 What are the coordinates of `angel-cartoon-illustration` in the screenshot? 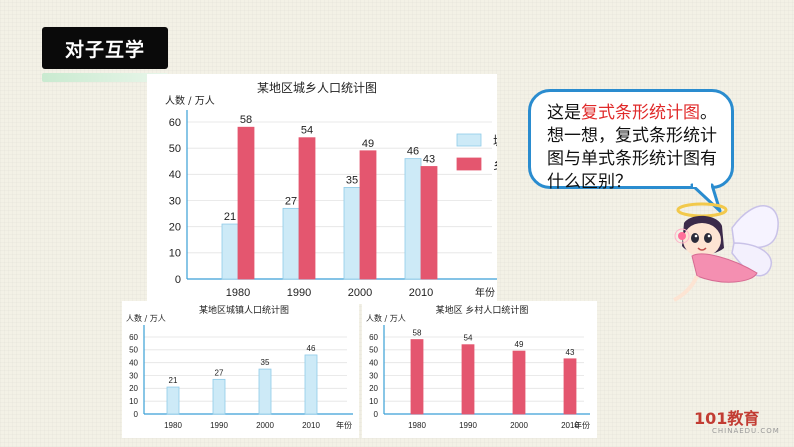 It's located at (726, 252).